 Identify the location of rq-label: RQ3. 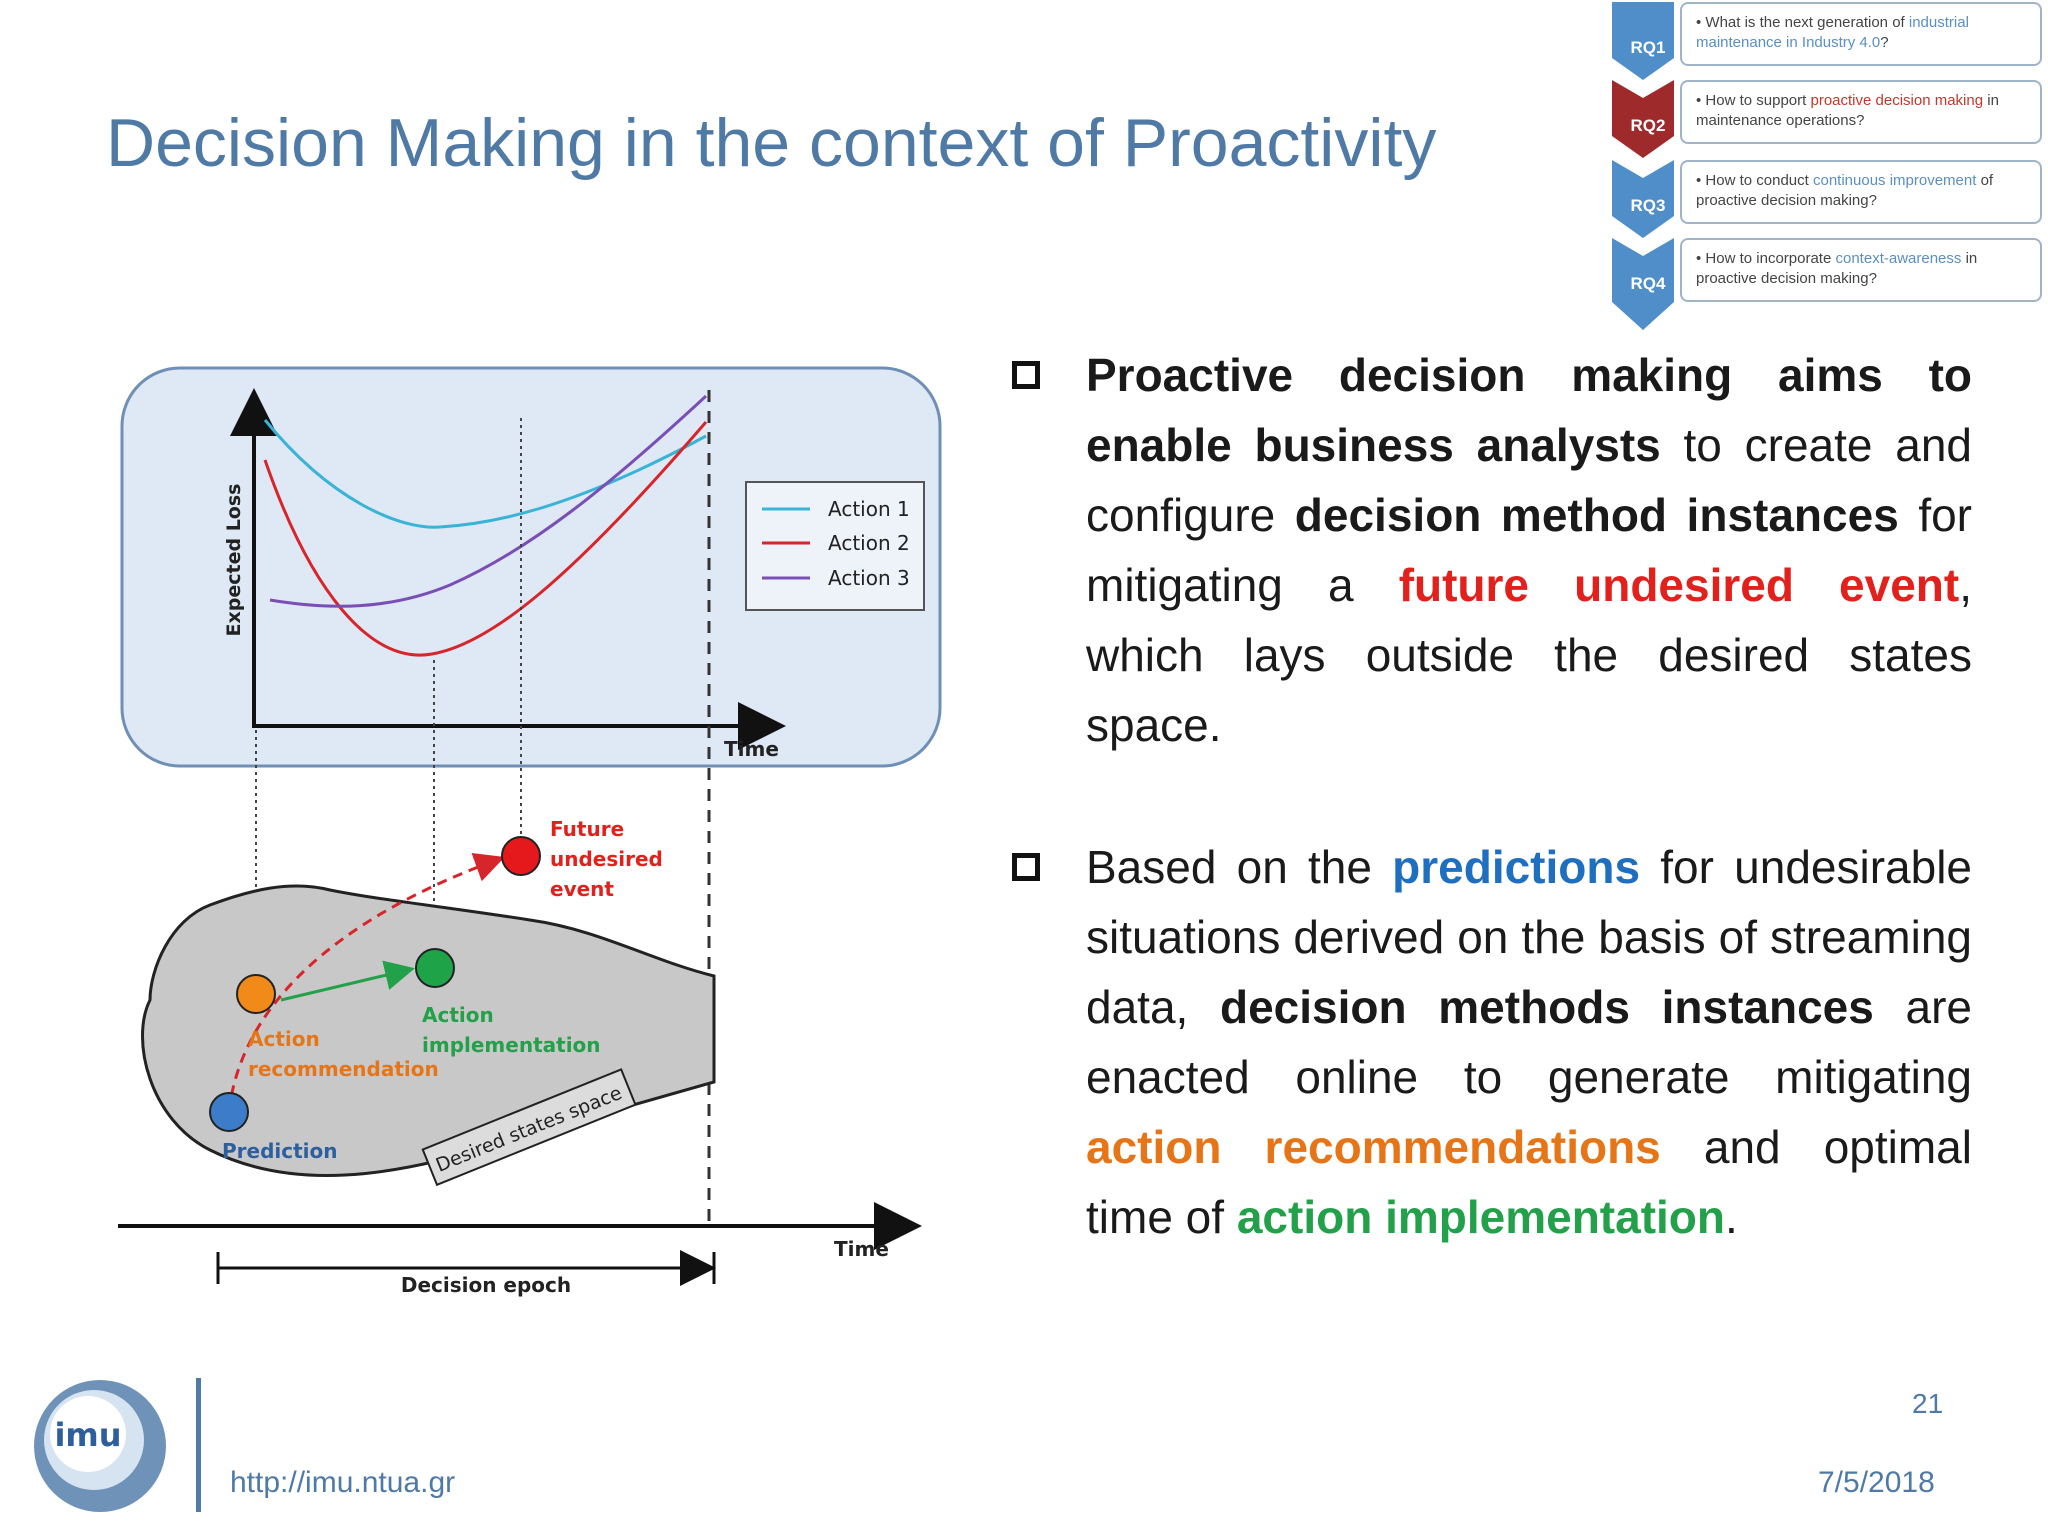
(1648, 205).